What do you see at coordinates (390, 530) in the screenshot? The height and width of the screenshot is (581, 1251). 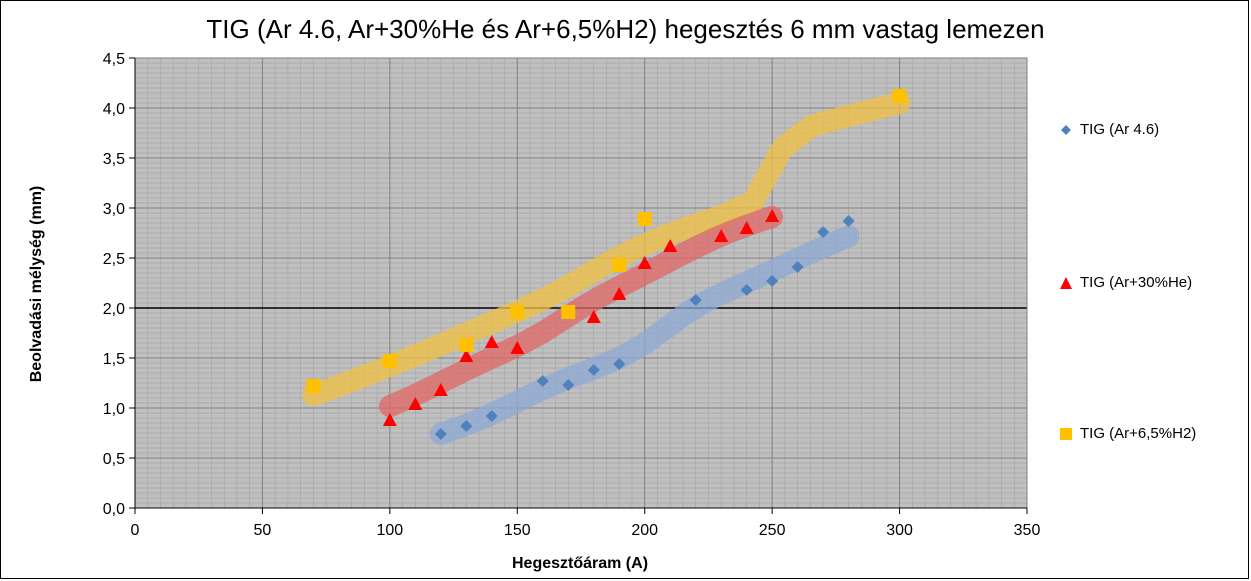 I see `x-tick-label: 100` at bounding box center [390, 530].